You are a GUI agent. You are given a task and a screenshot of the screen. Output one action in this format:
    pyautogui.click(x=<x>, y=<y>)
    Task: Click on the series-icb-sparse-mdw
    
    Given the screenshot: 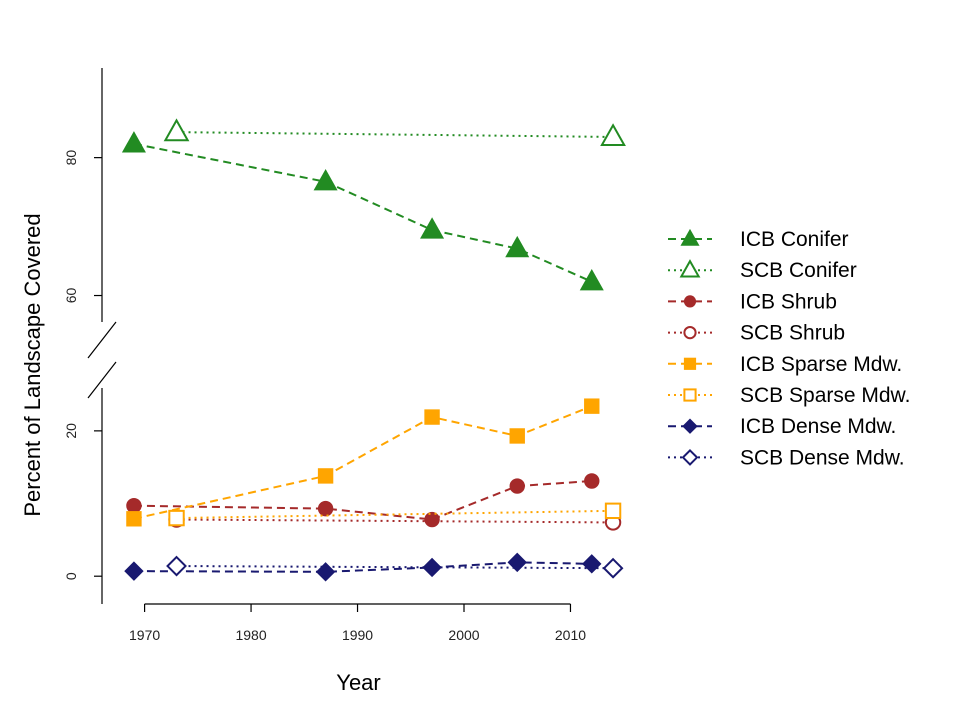 What is the action you would take?
    pyautogui.click(x=363, y=462)
    